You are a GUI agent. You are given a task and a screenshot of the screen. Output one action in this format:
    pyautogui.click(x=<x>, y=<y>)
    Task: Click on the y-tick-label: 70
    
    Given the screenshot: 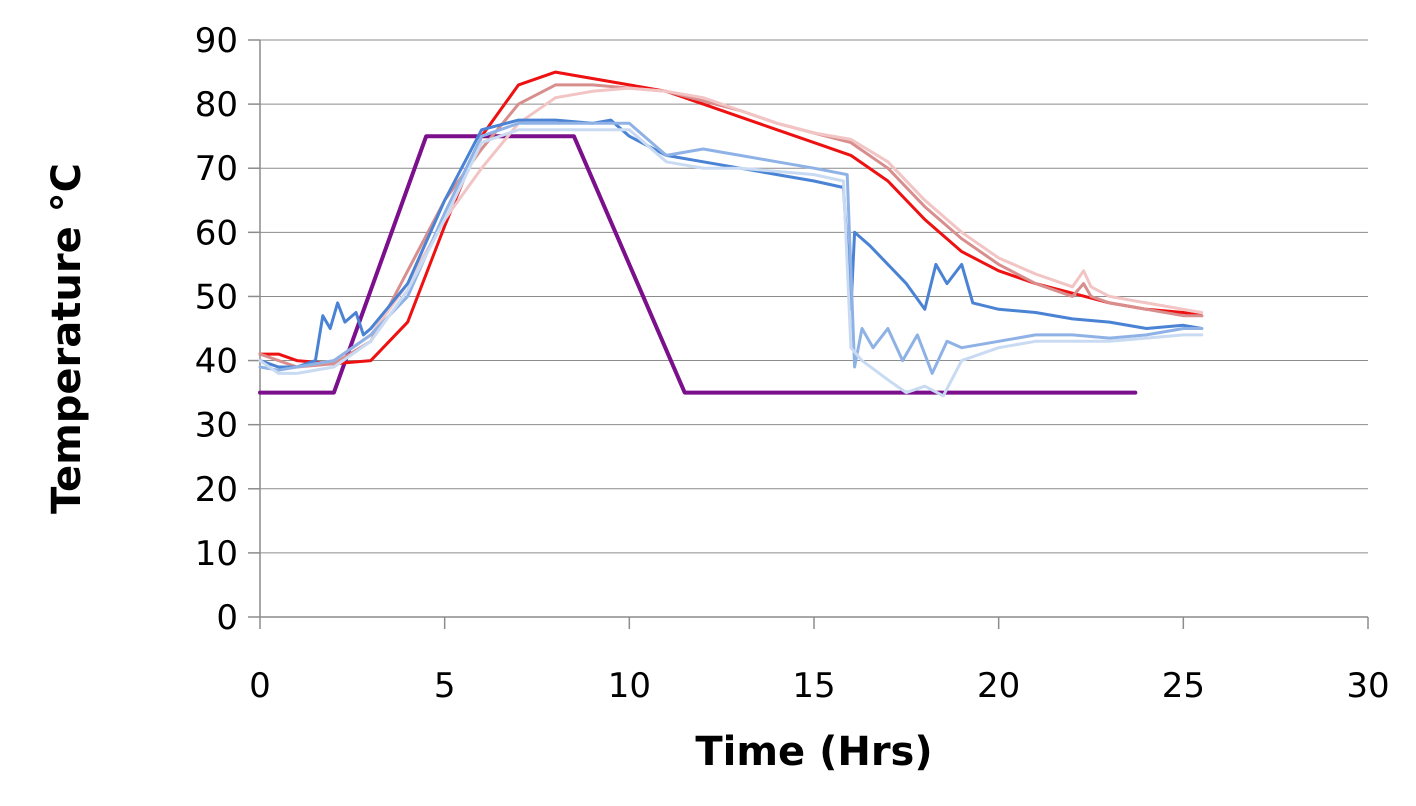 What is the action you would take?
    pyautogui.click(x=216, y=169)
    